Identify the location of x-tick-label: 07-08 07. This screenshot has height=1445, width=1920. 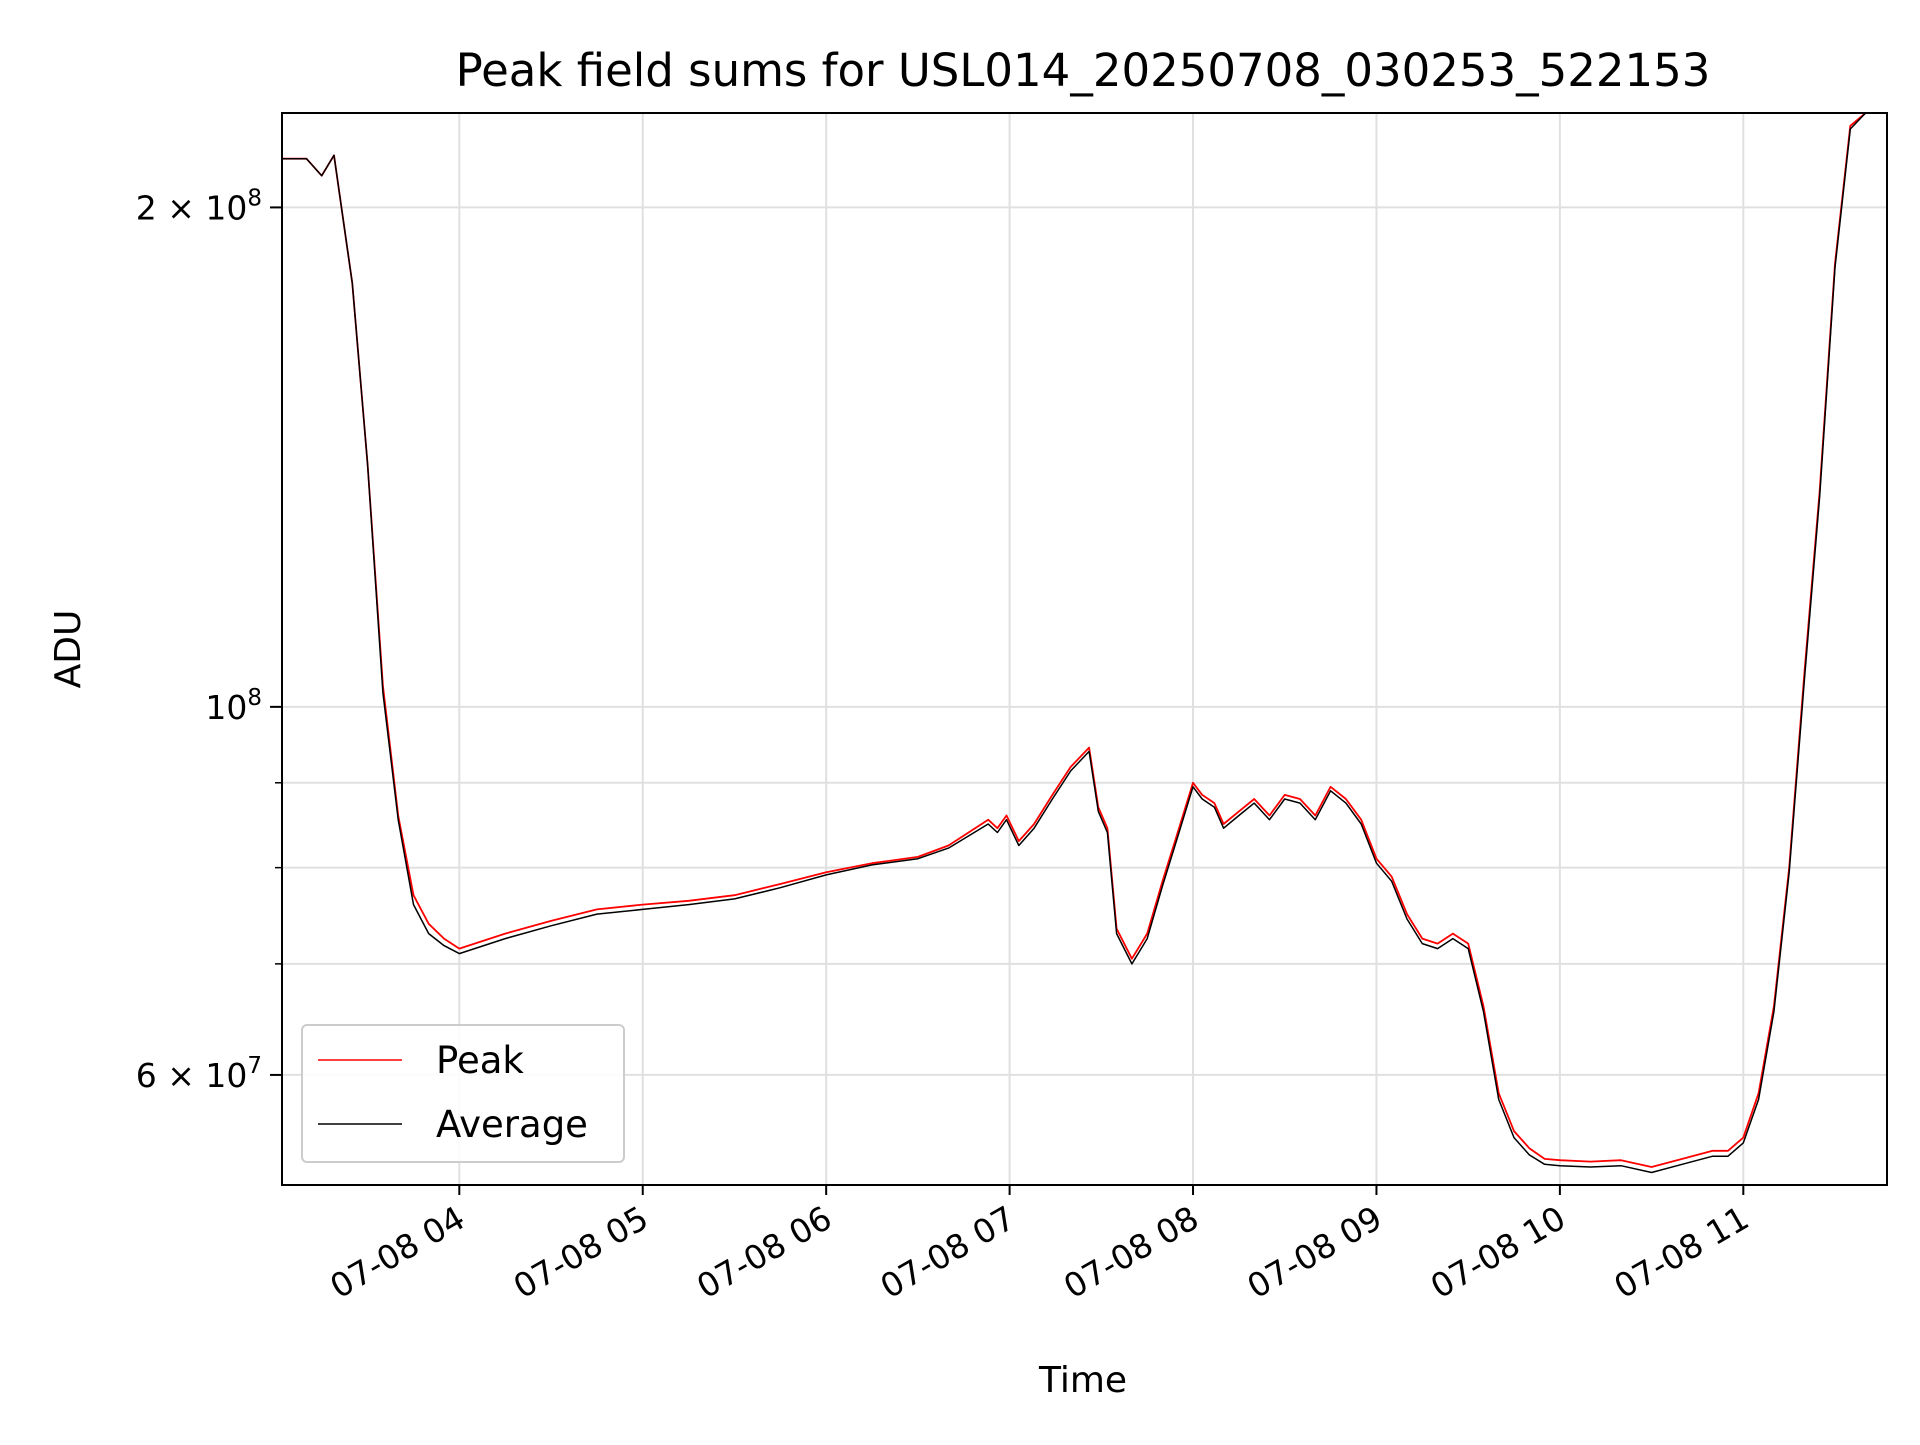
(948, 1252).